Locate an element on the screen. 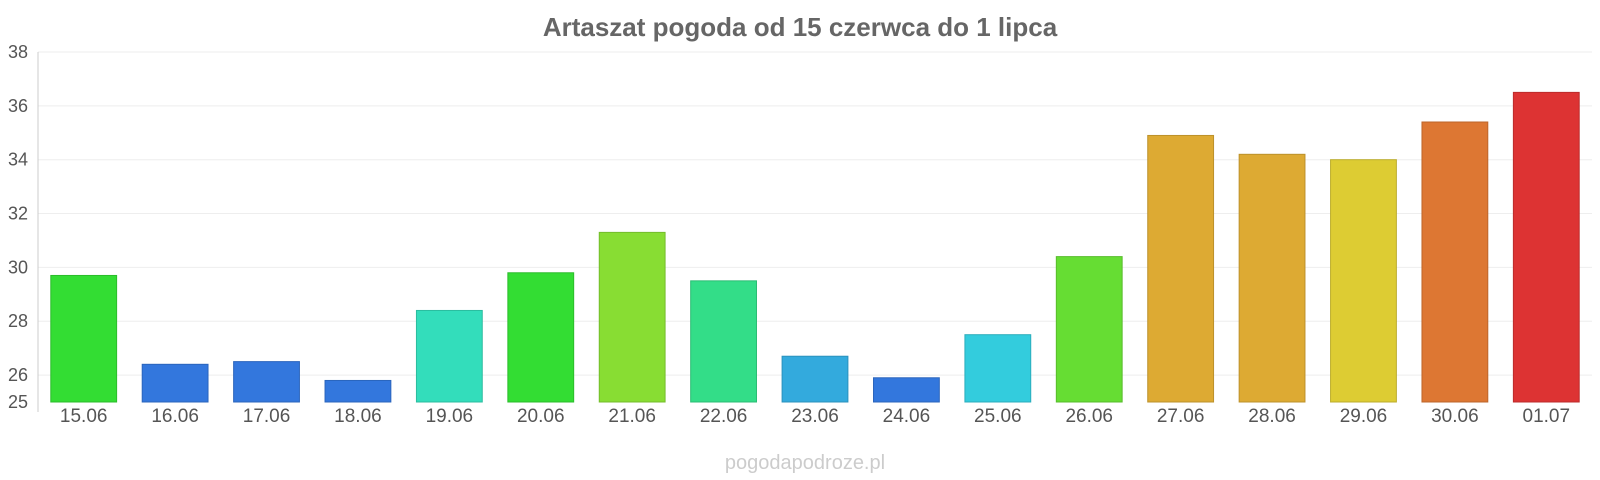 The height and width of the screenshot is (480, 1600). x-tick-label: 16.06 is located at coordinates (175, 416).